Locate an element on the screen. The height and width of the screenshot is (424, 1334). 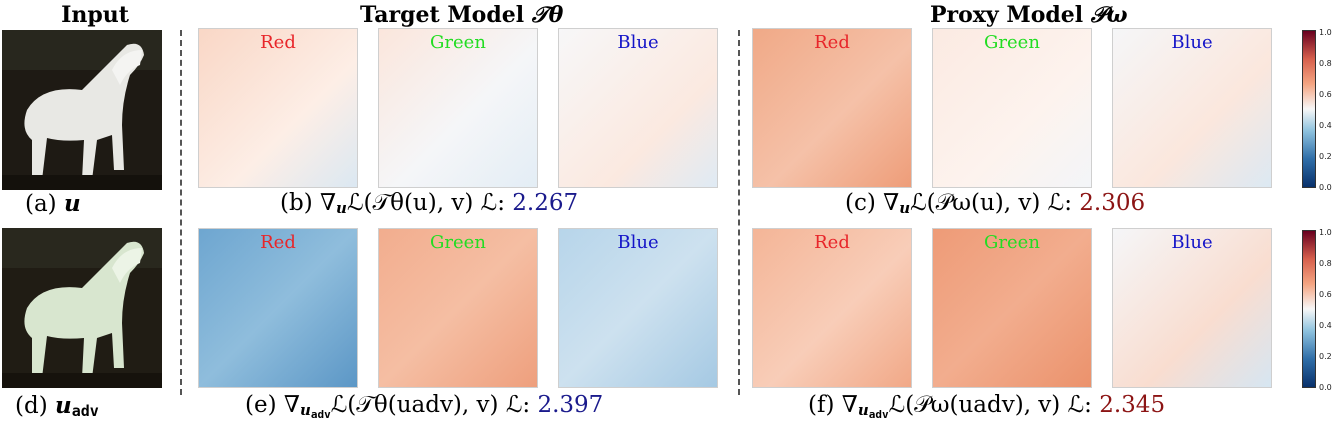
caption-a: (a) u is located at coordinates (53, 203).